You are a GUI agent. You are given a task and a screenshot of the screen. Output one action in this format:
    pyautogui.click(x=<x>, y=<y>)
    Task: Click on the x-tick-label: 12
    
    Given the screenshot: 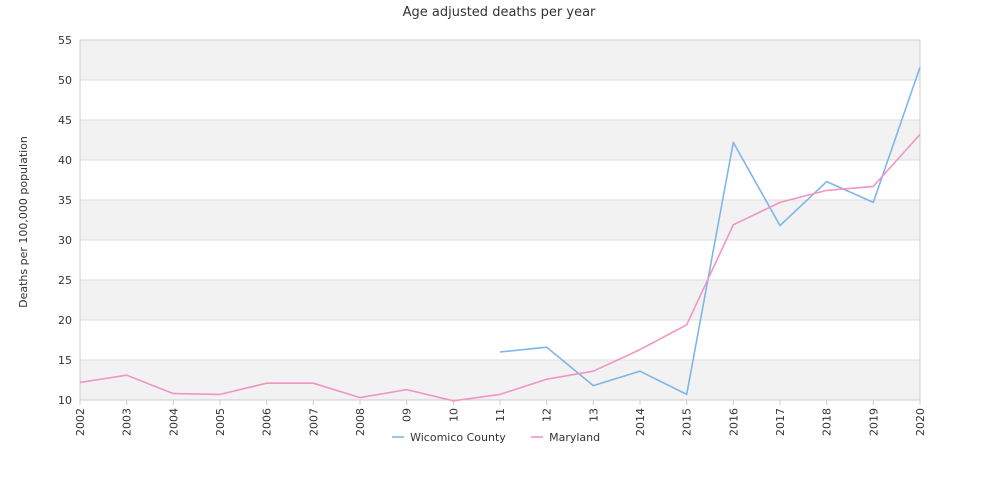 What is the action you would take?
    pyautogui.click(x=547, y=415)
    